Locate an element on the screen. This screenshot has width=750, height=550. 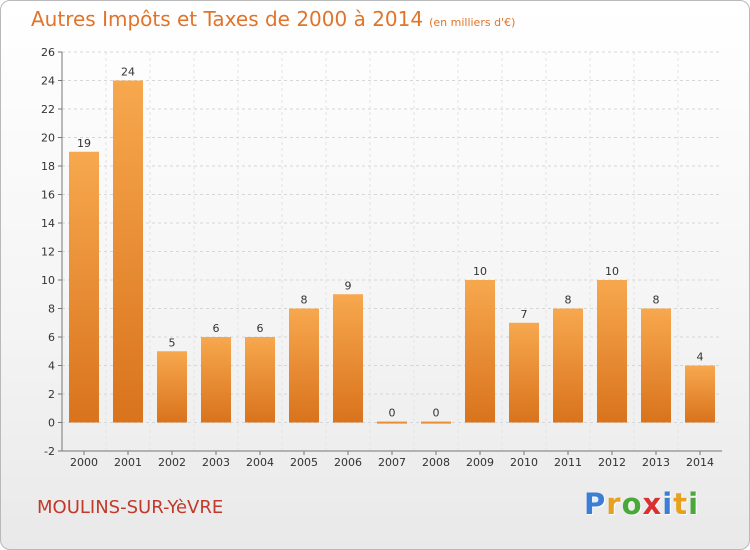
data-label: 4 is located at coordinates (700, 357).